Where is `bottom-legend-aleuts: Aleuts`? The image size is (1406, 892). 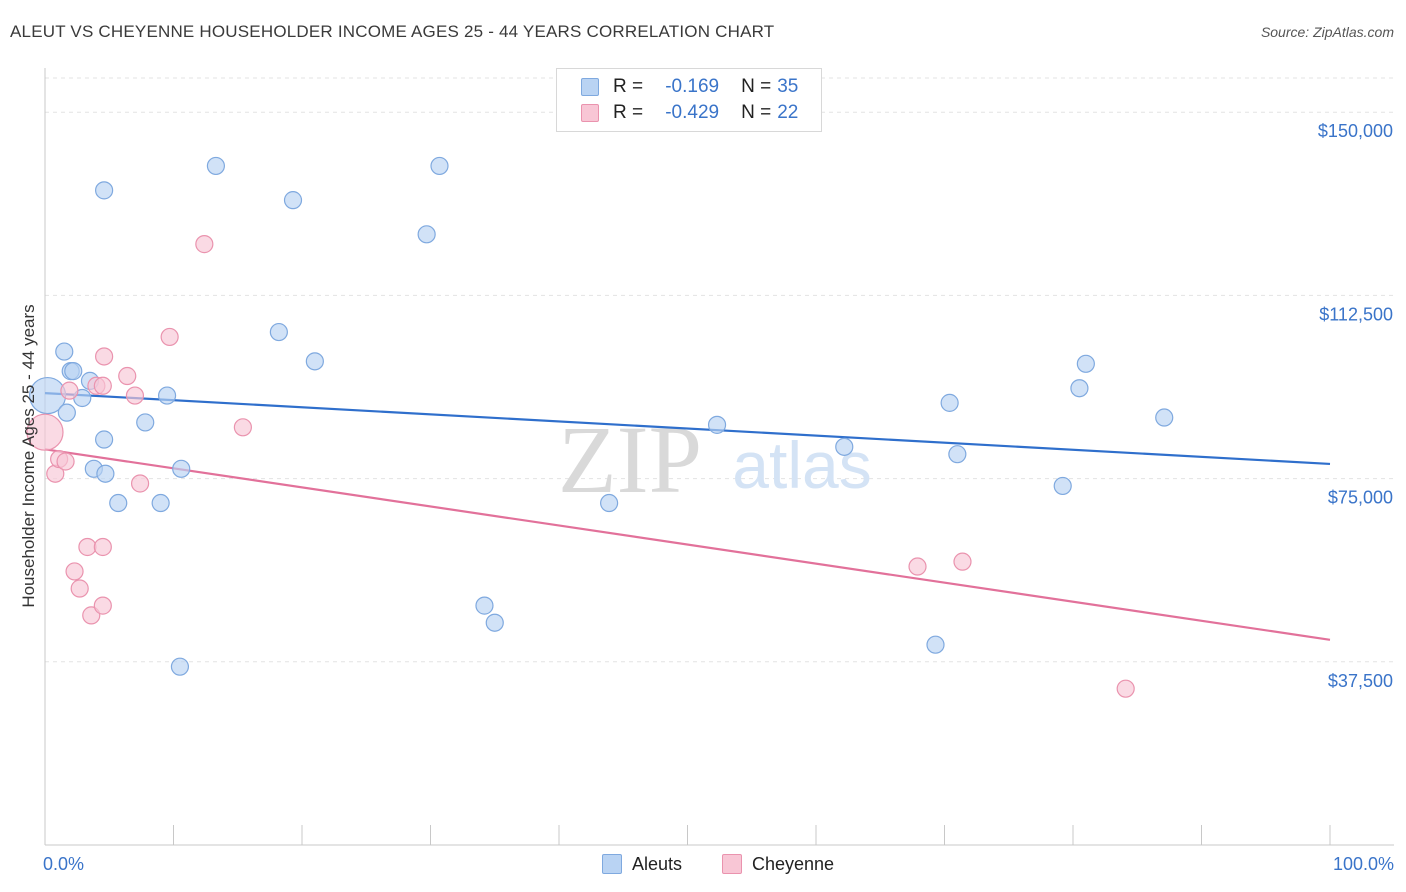
bottom-legend-aleuts: Aleuts is located at coordinates (642, 864).